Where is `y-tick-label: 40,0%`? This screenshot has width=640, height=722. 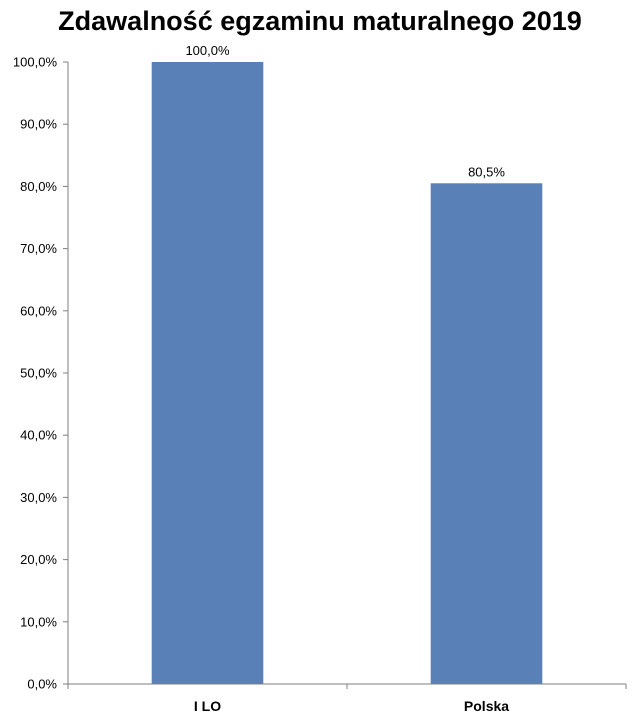
y-tick-label: 40,0% is located at coordinates (38, 435).